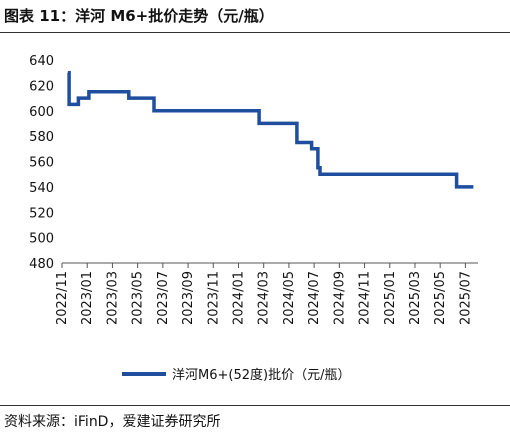 The width and height of the screenshot is (510, 439). I want to click on x-tick-label: 2025/05, so click(440, 298).